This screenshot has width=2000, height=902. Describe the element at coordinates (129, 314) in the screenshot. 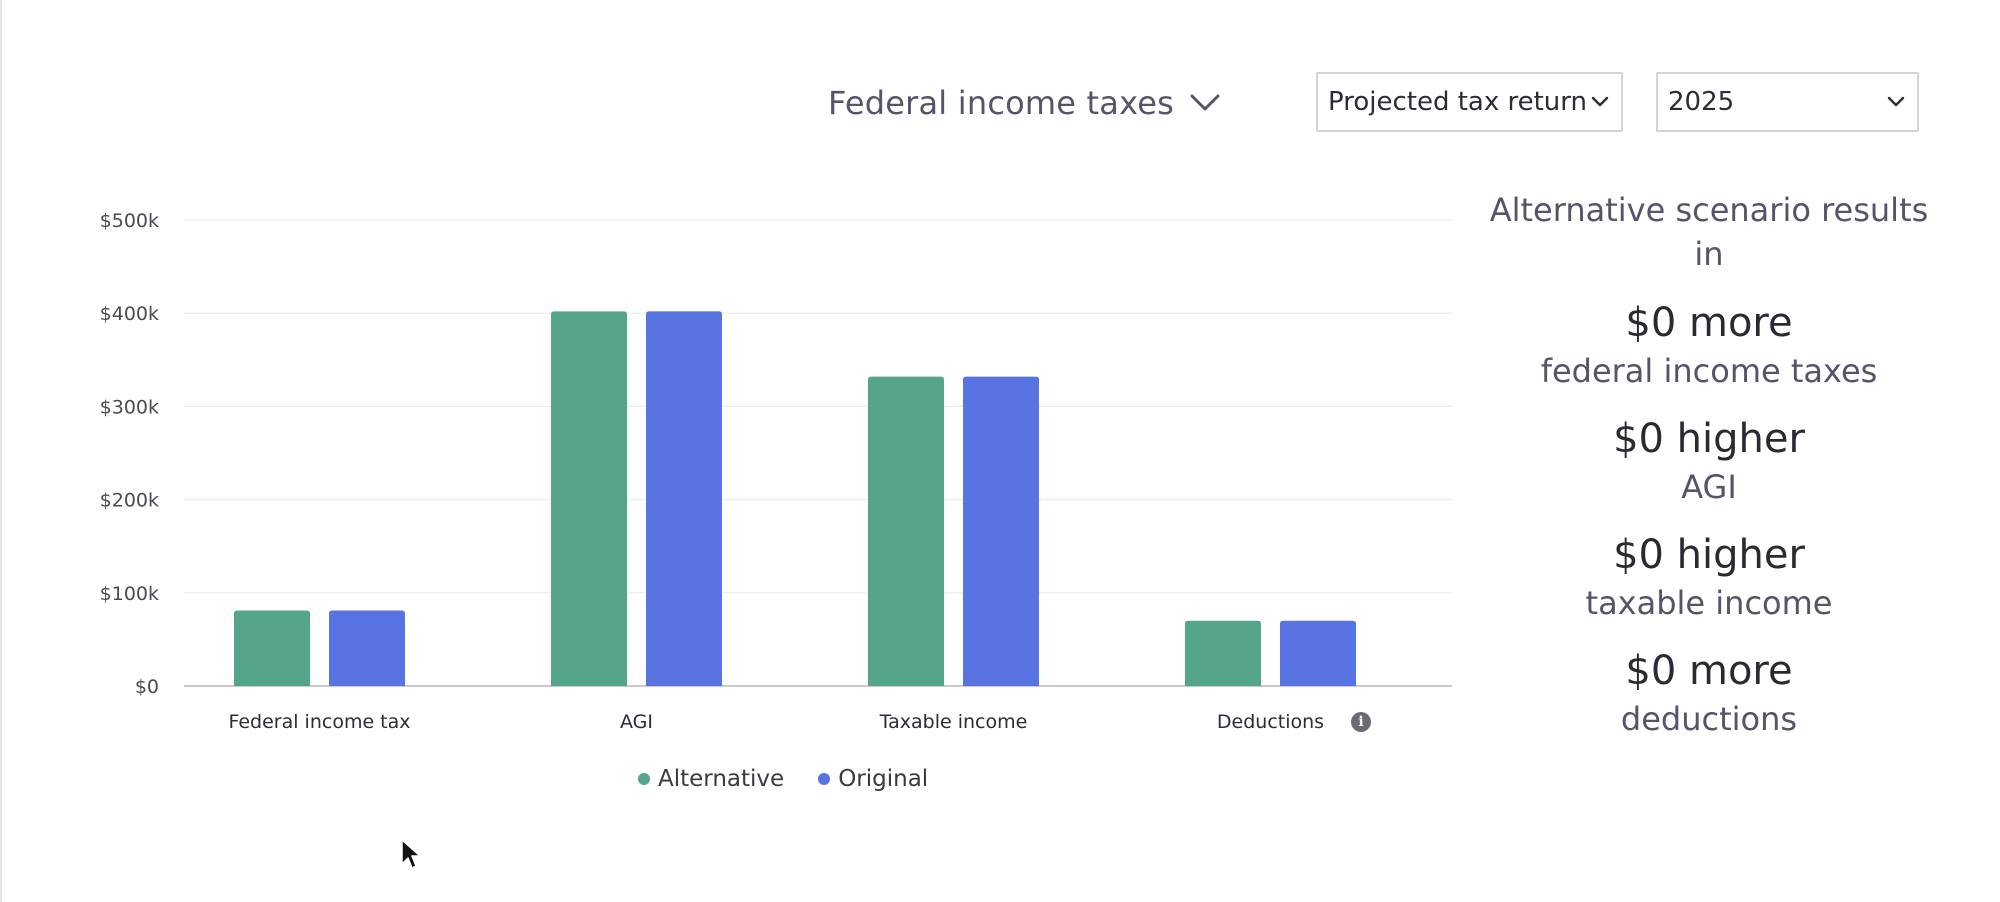

I see `y-tick-label: $400k` at that location.